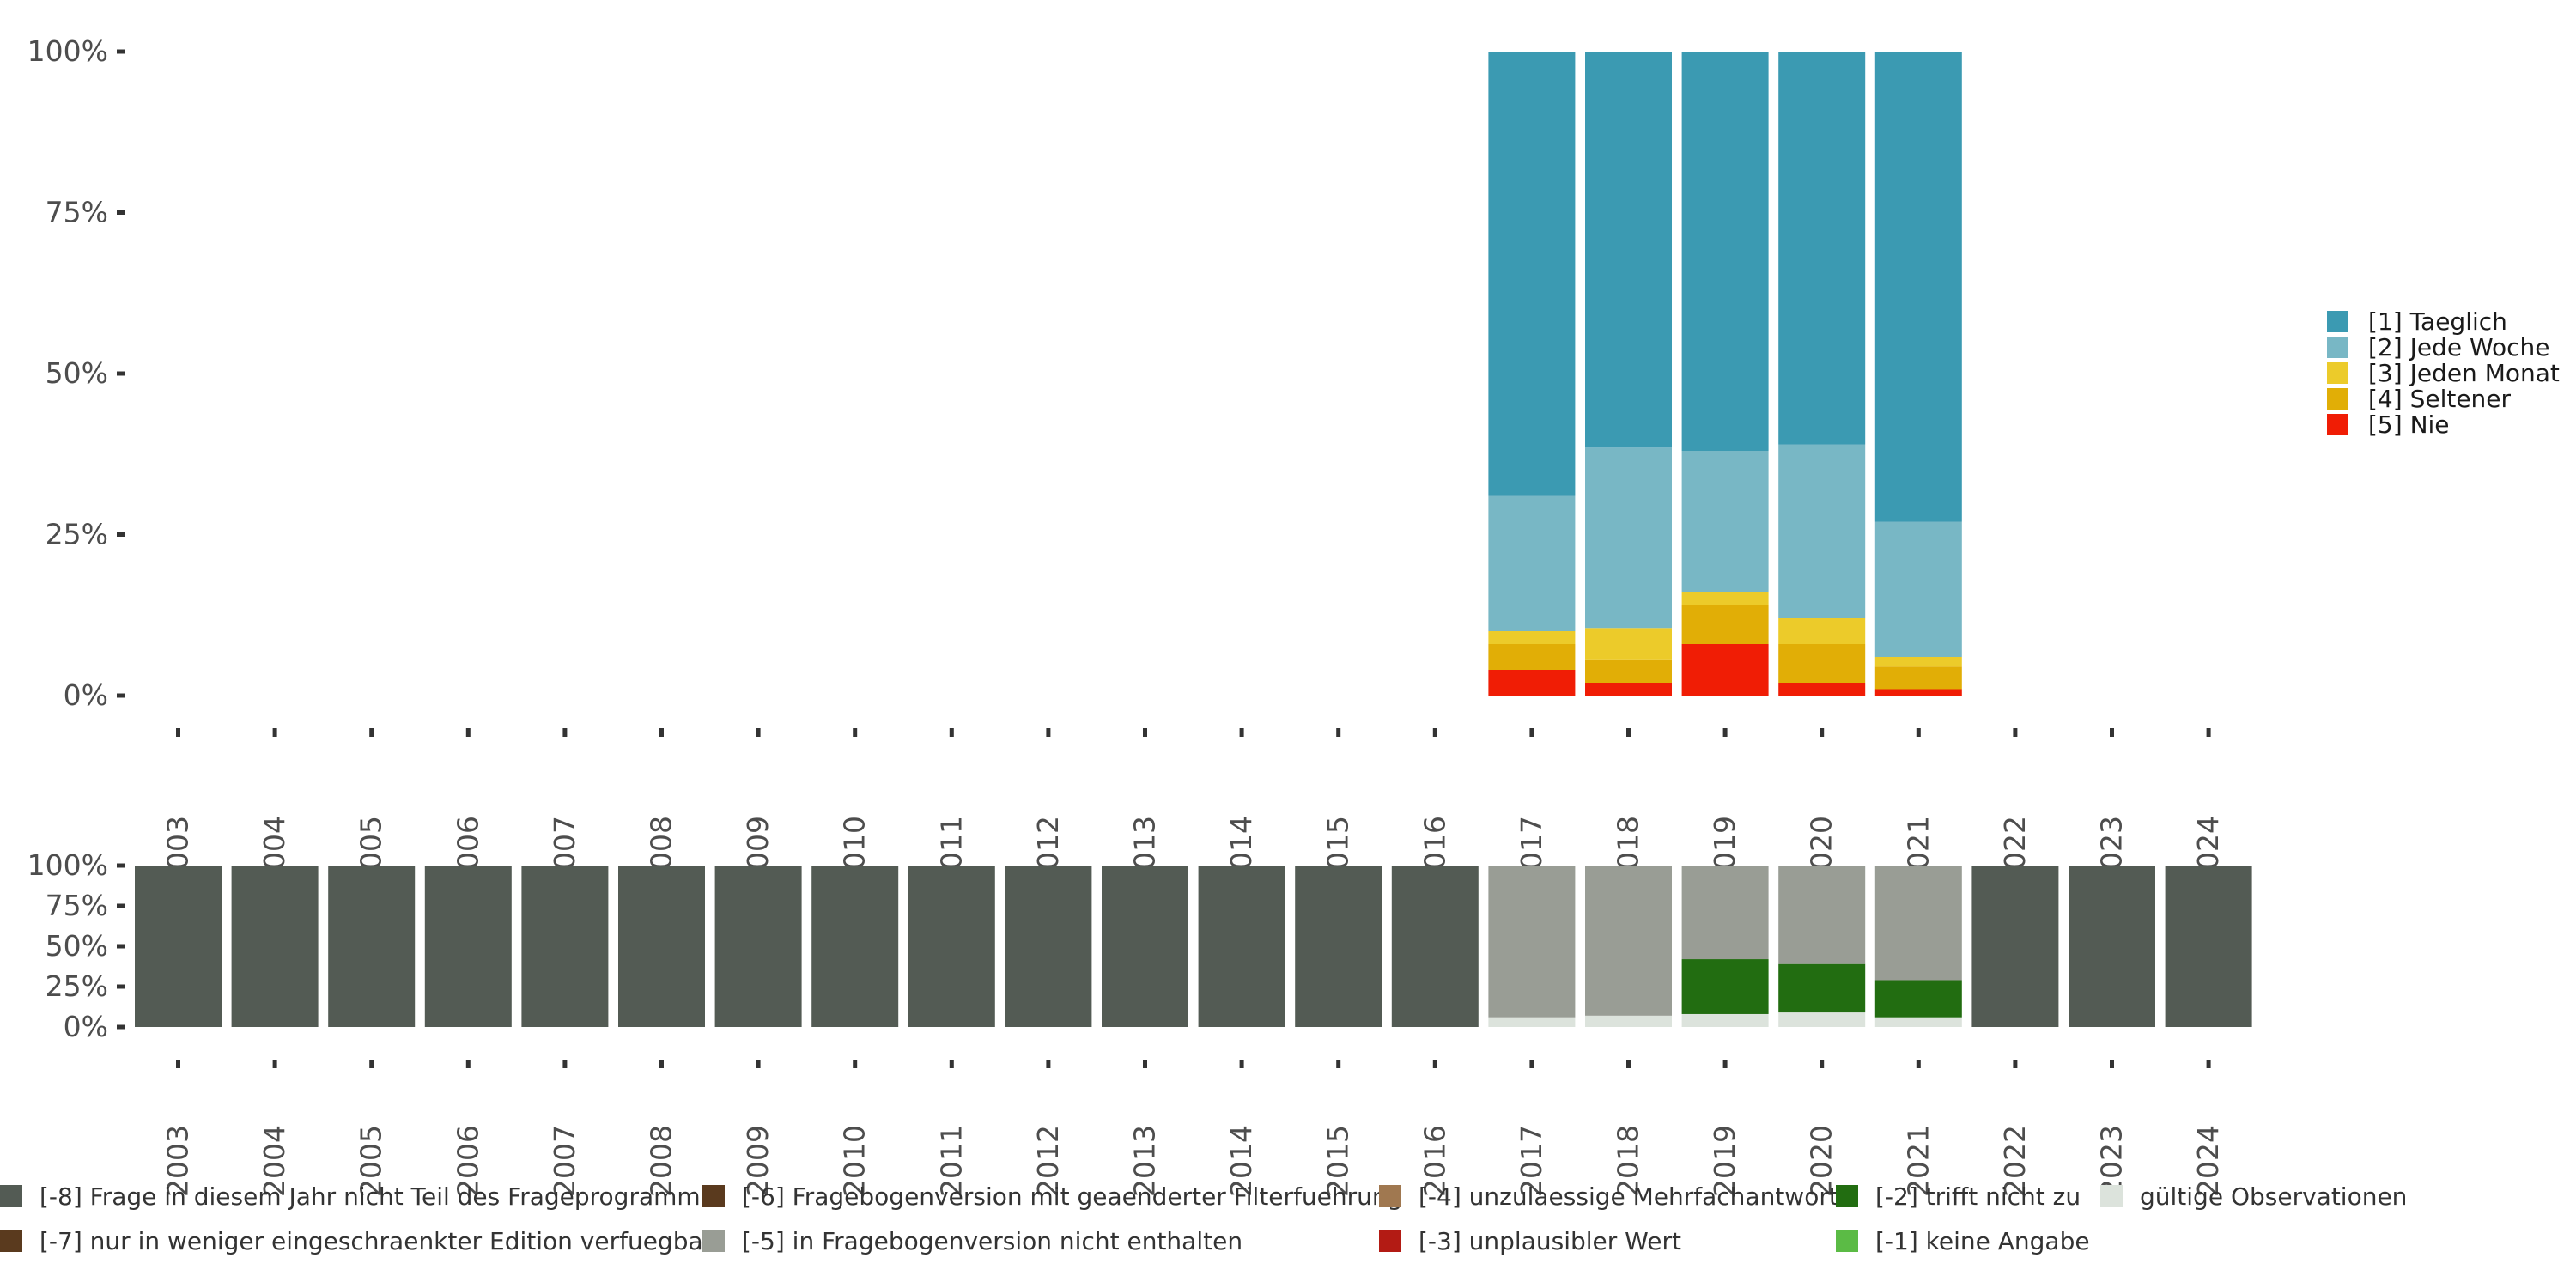 The width and height of the screenshot is (2576, 1288). I want to click on legend-label: [-4] unzulaessige Mehrfachantwort, so click(1628, 1196).